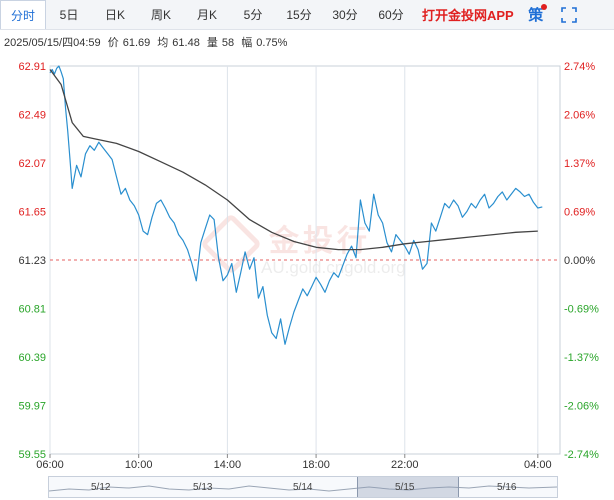  What do you see at coordinates (69, 15) in the screenshot?
I see `tab-5day: 5日` at bounding box center [69, 15].